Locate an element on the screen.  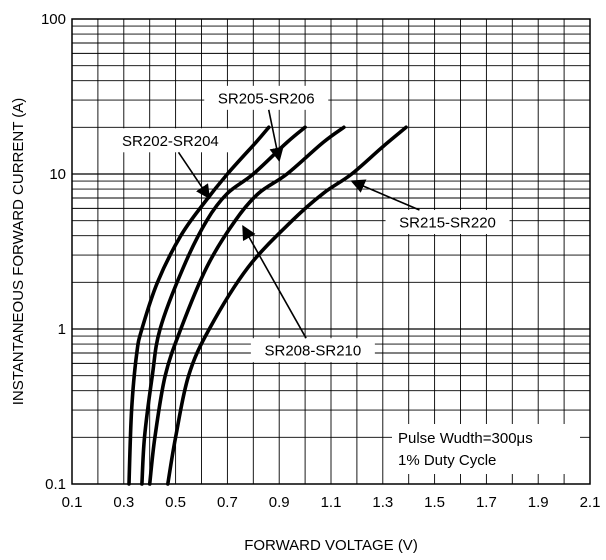
y-axis-title: INSTANTANEOUS FORWARD CURRENT (A) is located at coordinates (18, 252).